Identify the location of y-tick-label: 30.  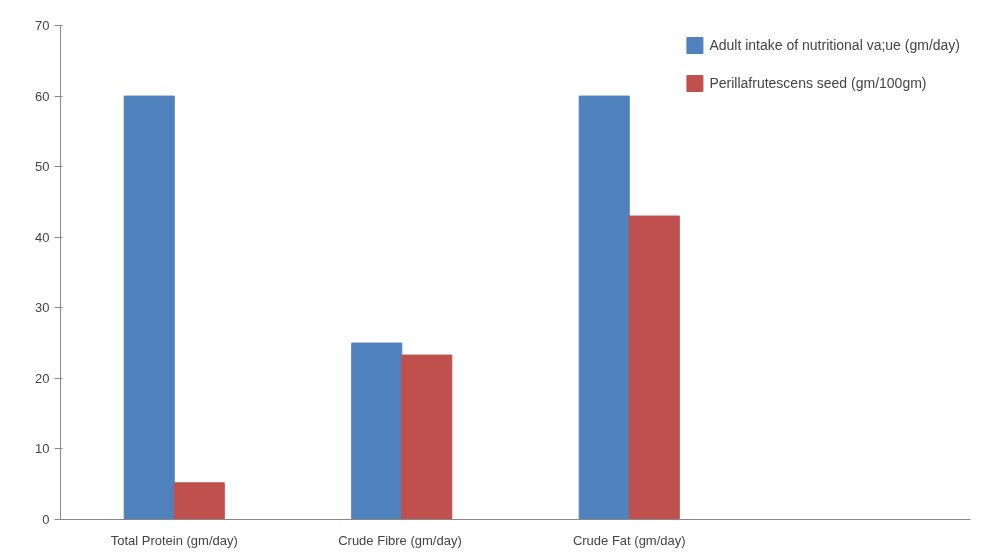
(42, 308).